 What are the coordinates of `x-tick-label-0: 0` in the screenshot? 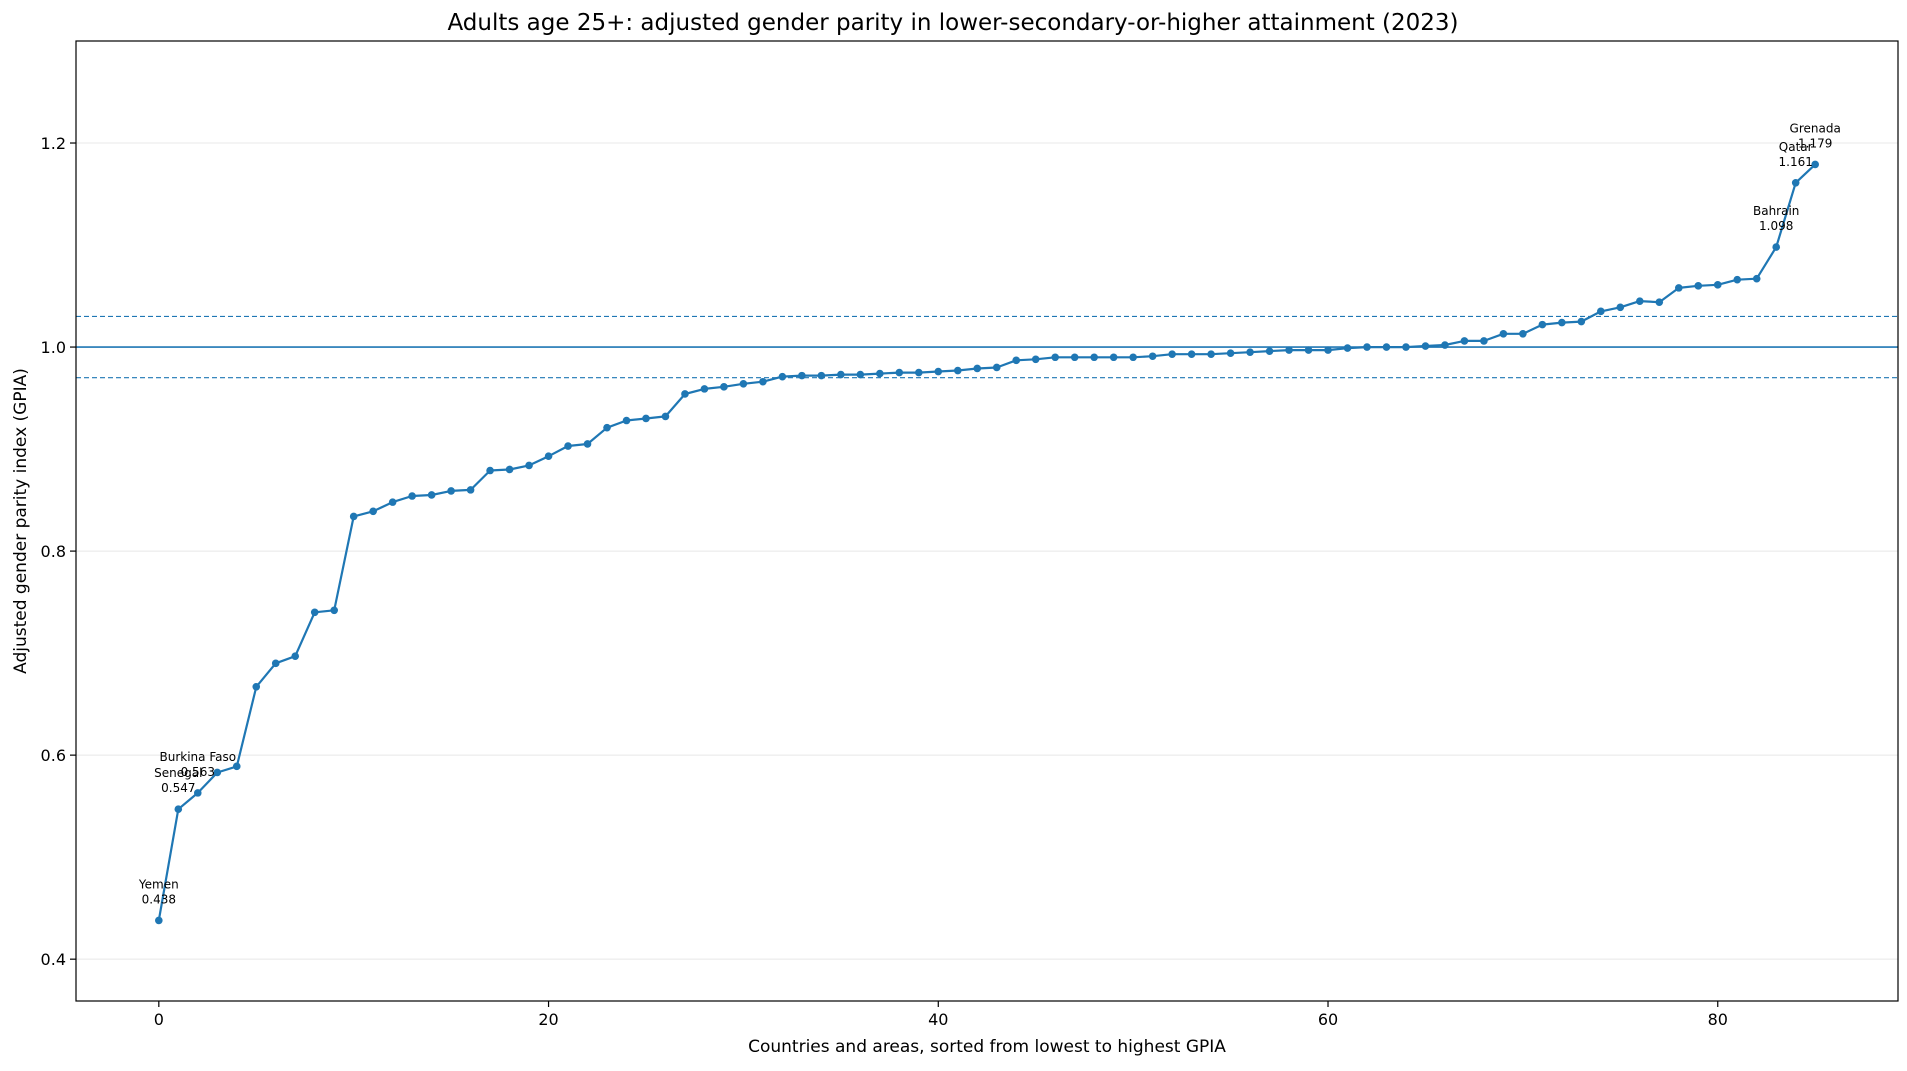 It's located at (159, 1019).